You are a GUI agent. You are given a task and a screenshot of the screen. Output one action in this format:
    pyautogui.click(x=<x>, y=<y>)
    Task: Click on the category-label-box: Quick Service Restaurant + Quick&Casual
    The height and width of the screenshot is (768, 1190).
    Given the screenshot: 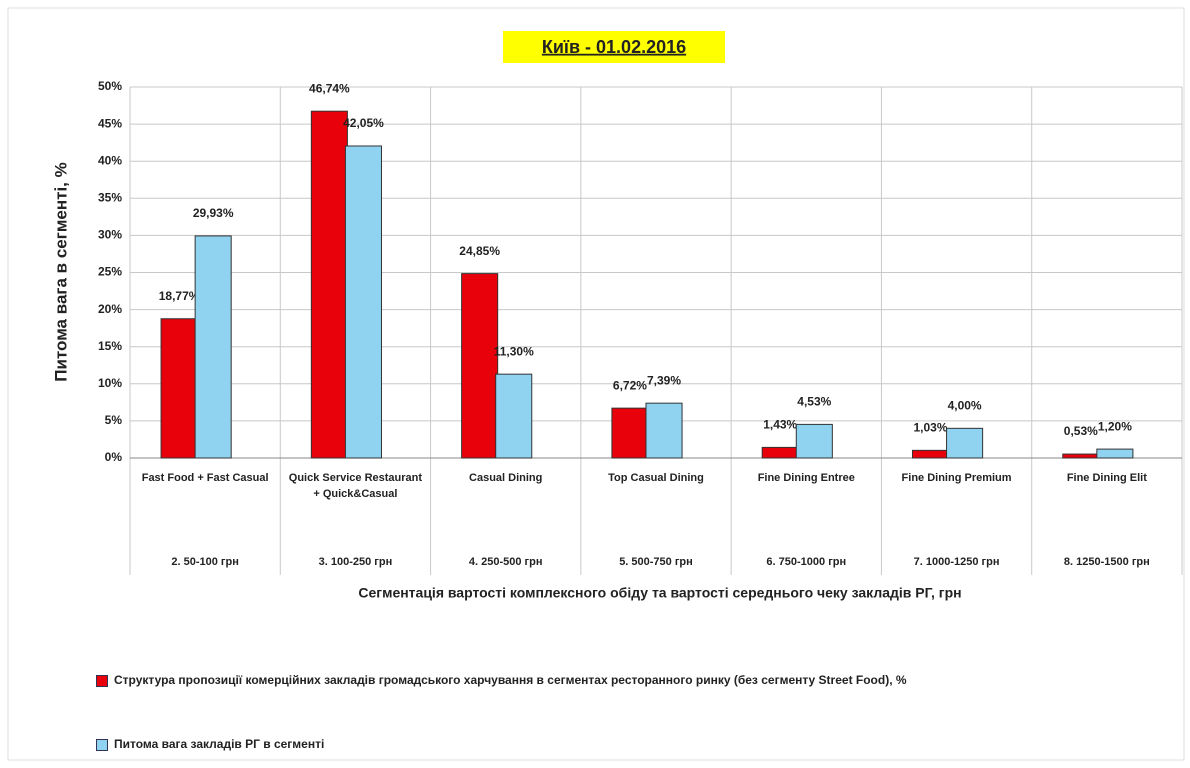 What is the action you would take?
    pyautogui.click(x=355, y=486)
    